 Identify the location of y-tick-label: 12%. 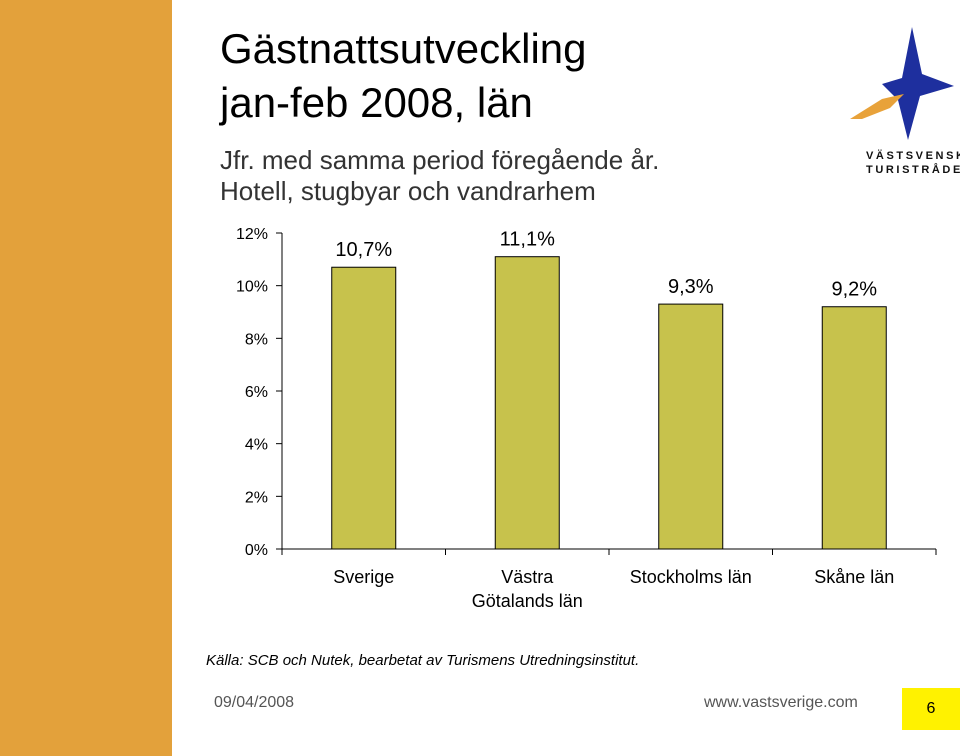
(252, 234).